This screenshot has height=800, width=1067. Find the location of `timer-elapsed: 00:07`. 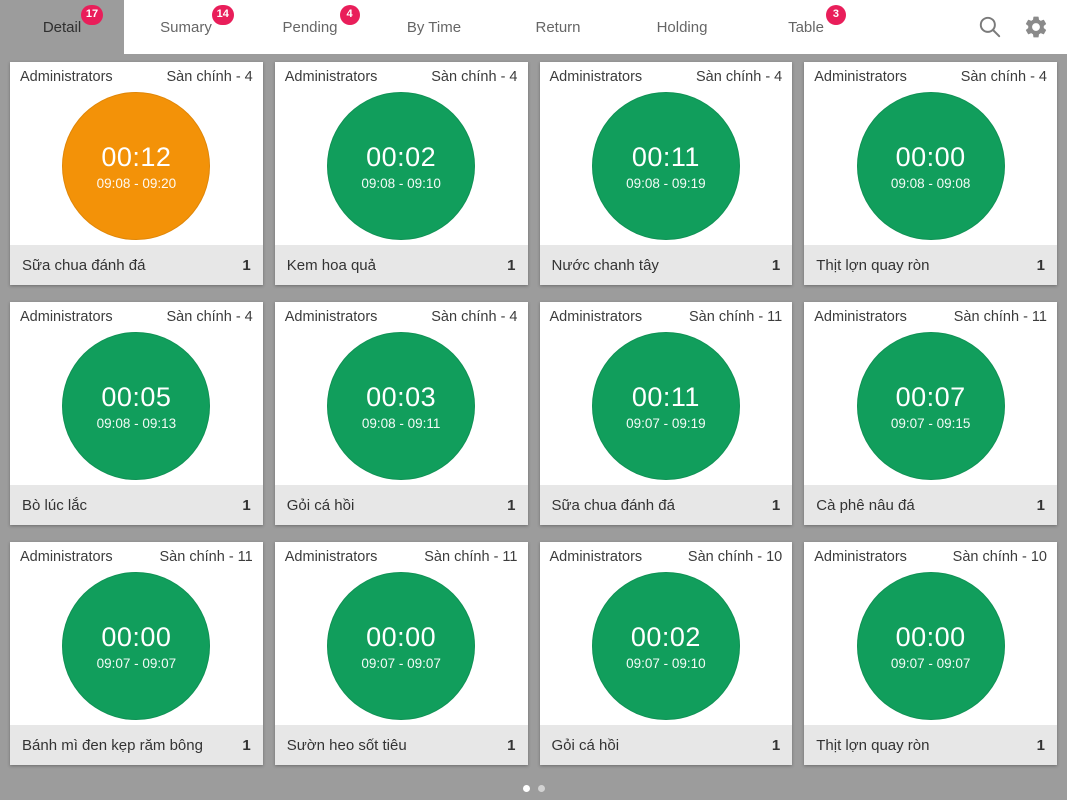

timer-elapsed: 00:07 is located at coordinates (930, 396).